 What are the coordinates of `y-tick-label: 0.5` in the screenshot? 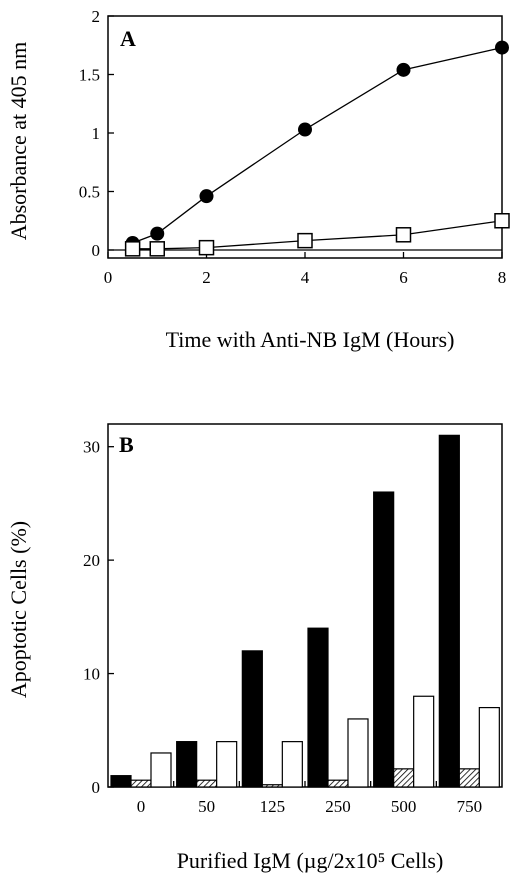 It's located at (89, 192).